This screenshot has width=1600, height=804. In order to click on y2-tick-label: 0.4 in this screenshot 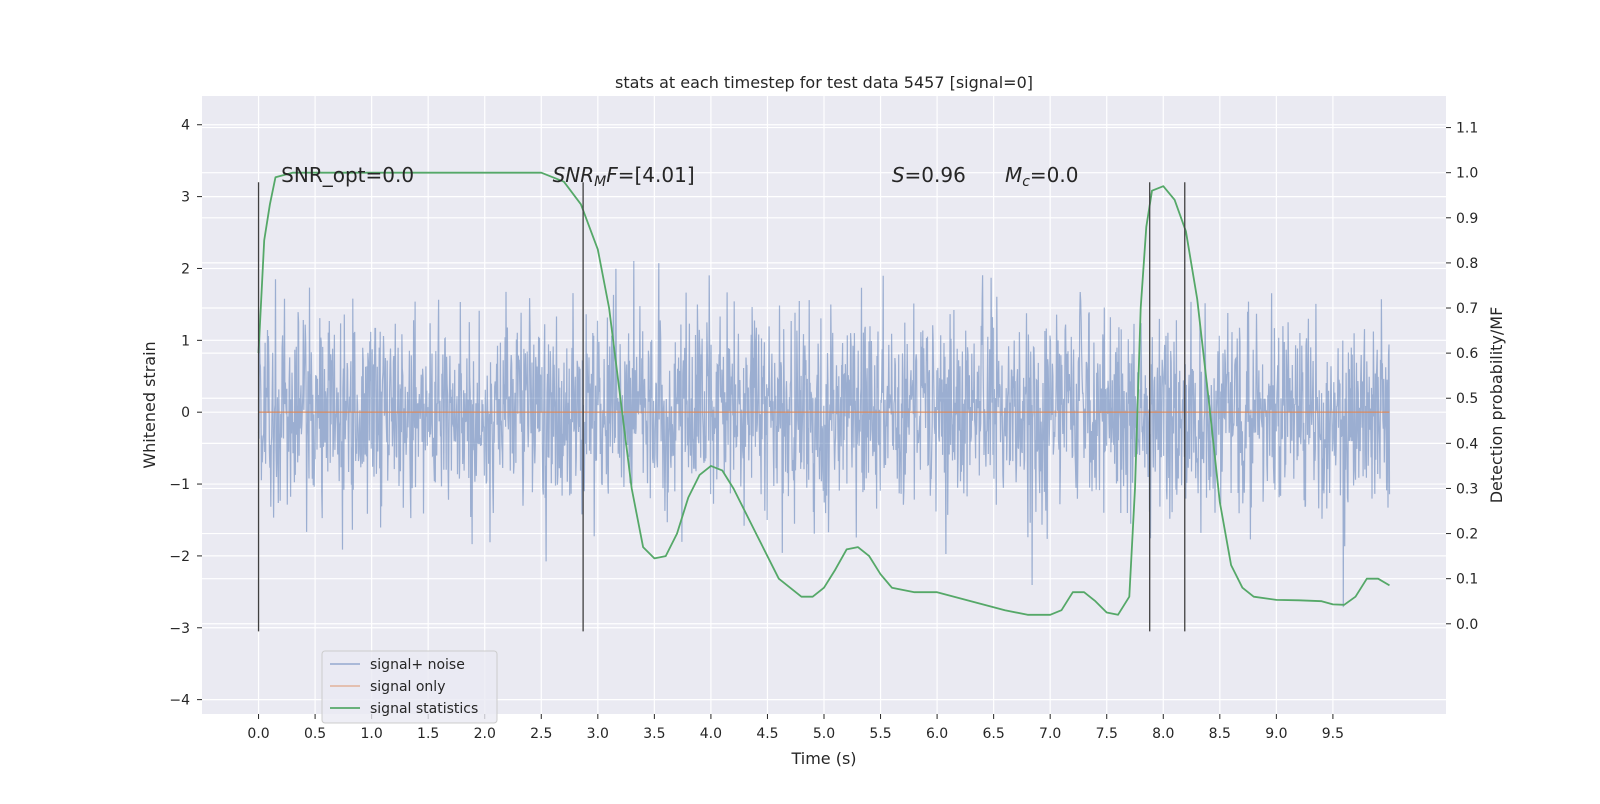, I will do `click(1467, 444)`.